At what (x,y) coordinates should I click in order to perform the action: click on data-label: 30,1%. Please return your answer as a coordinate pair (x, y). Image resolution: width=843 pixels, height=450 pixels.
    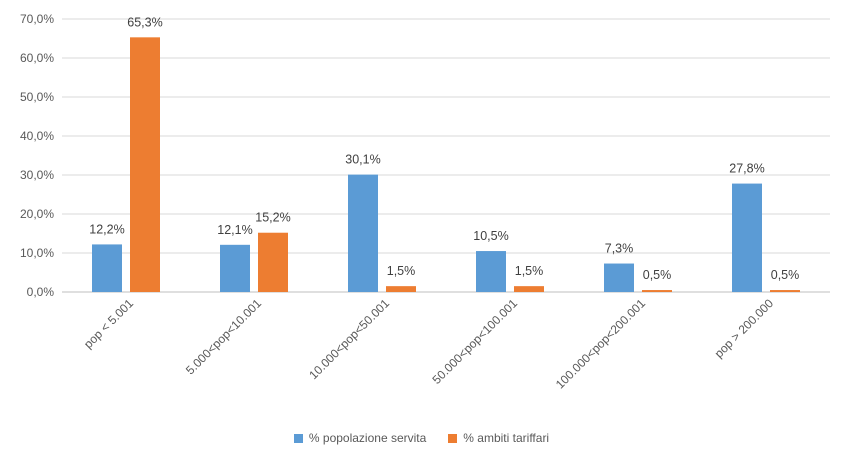
    Looking at the image, I should click on (362, 160).